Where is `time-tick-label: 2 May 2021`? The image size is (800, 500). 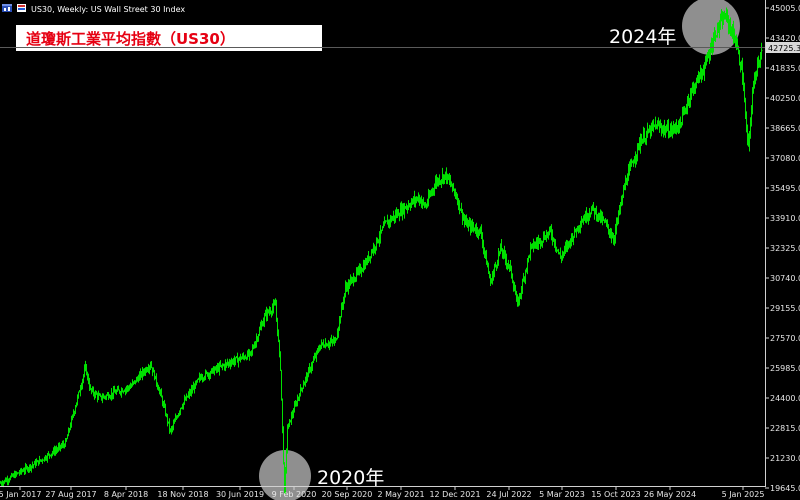 time-tick-label: 2 May 2021 is located at coordinates (400, 494).